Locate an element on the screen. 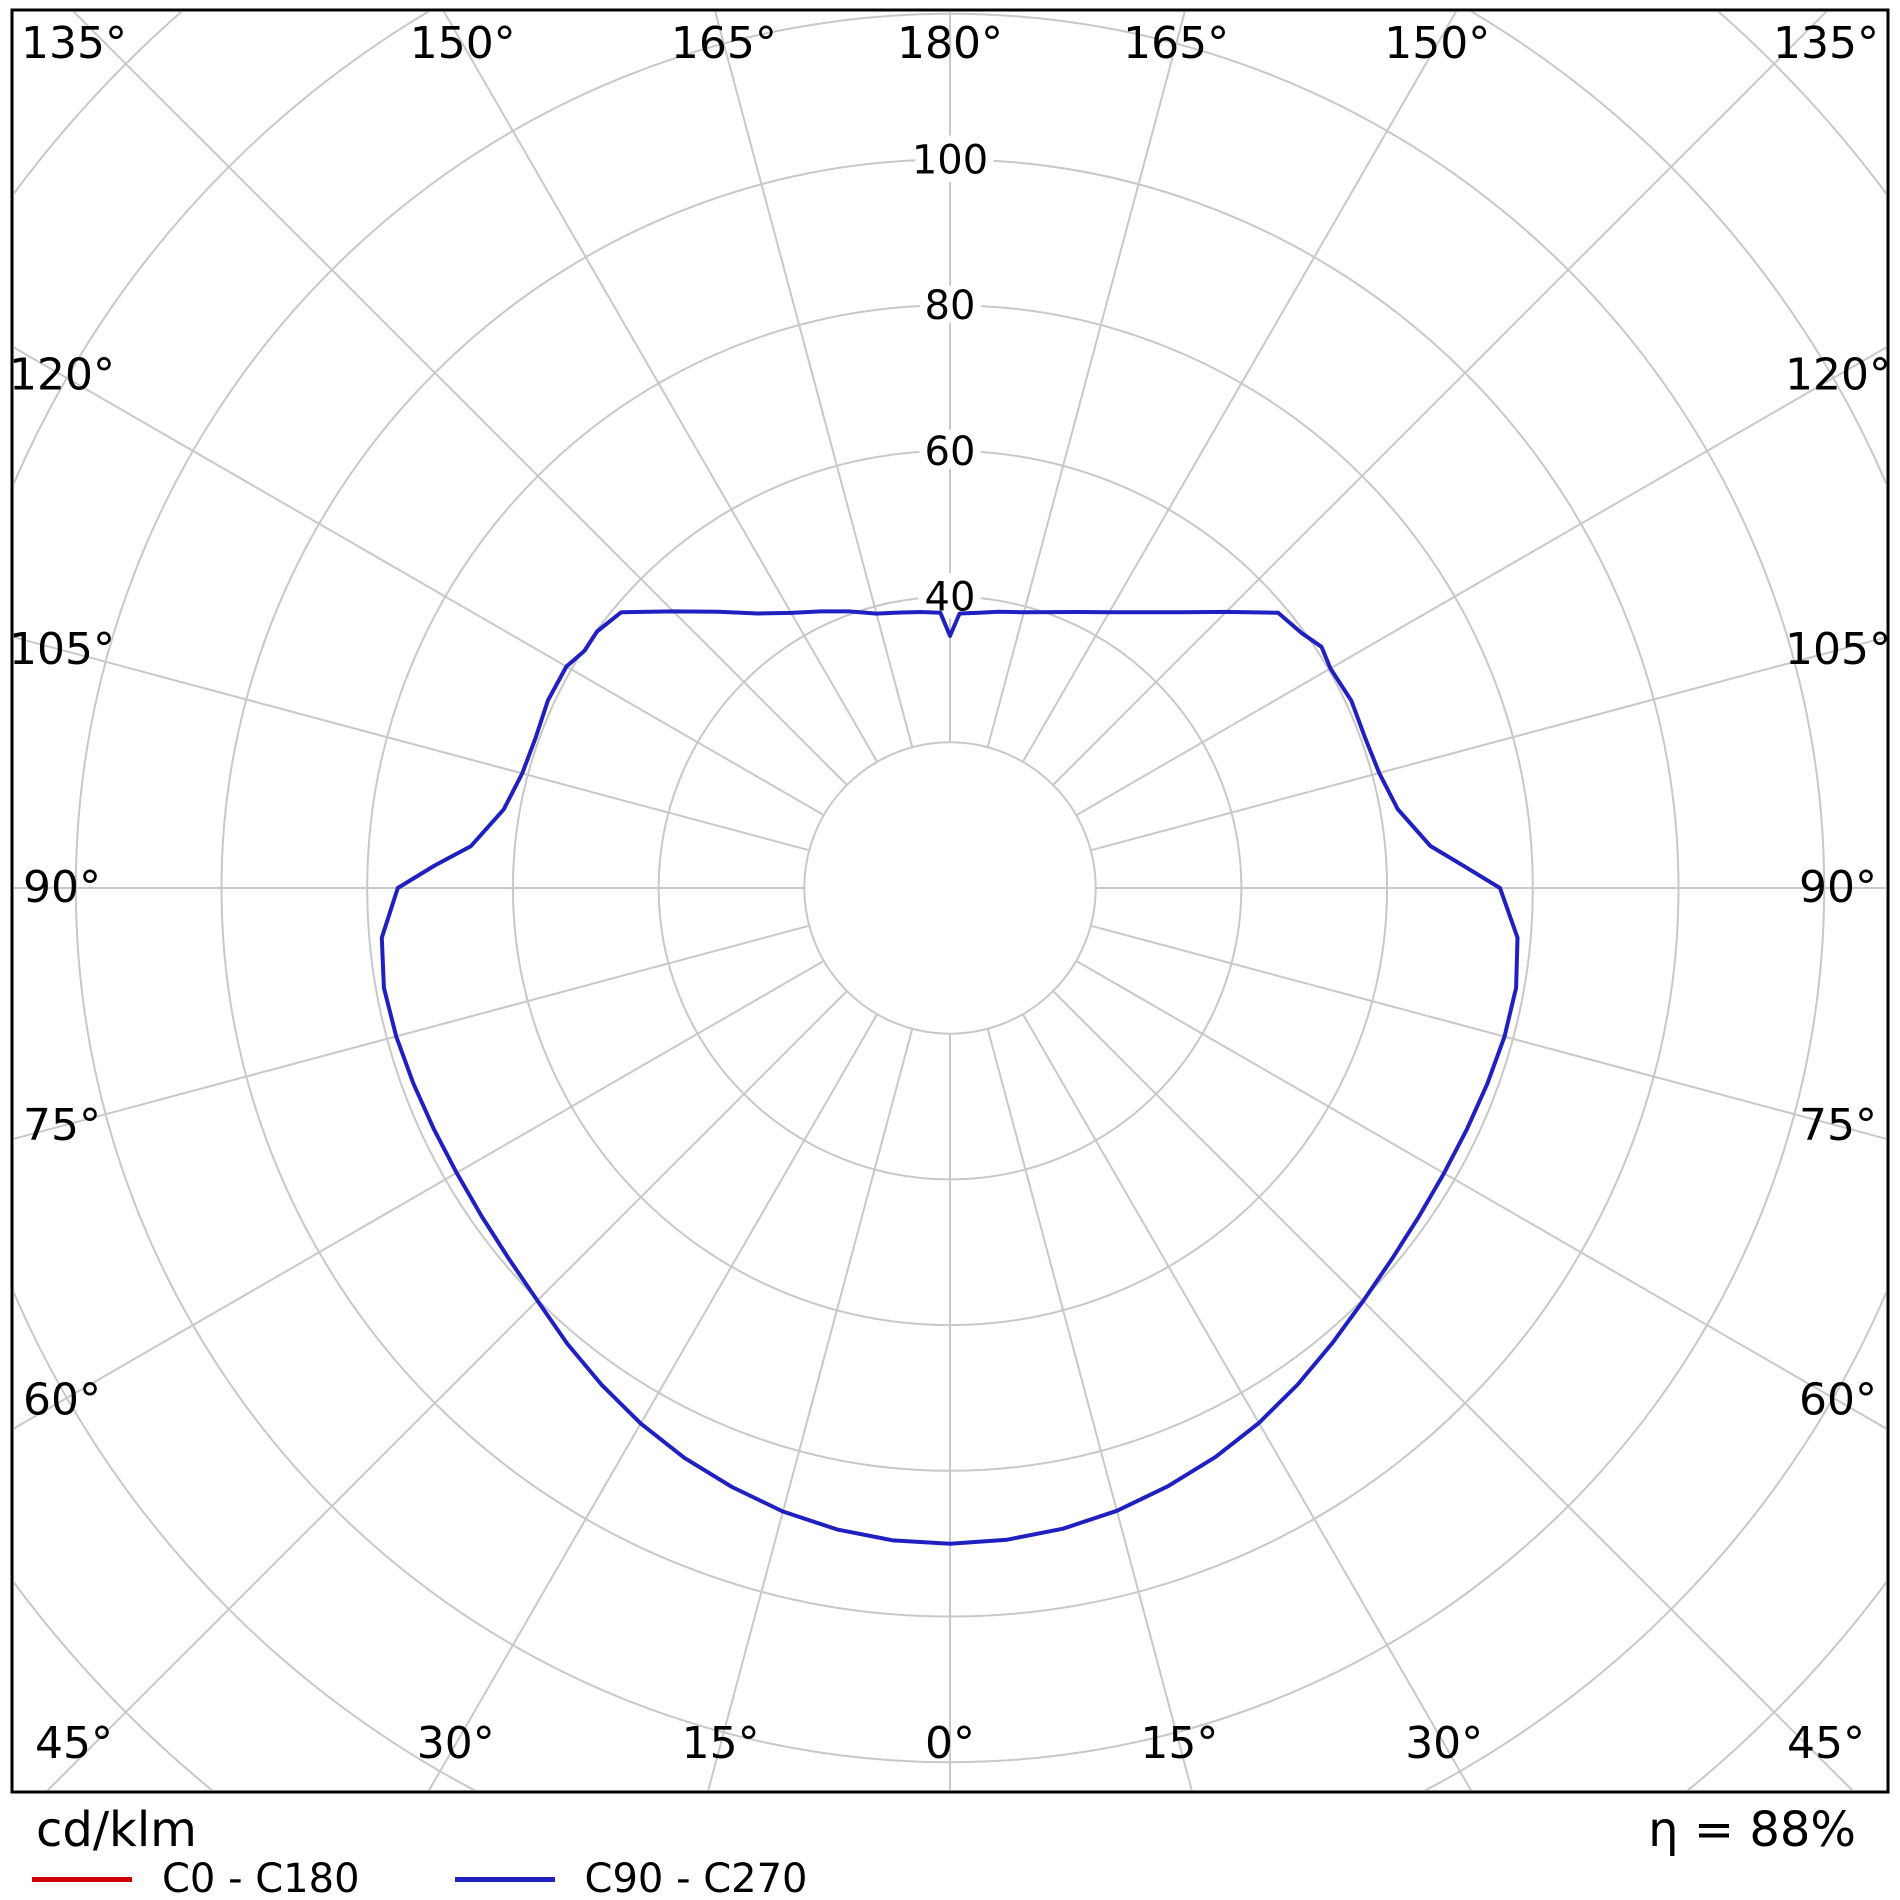 This screenshot has width=1900, height=1900. ring-tick-label: 100 is located at coordinates (950, 161).